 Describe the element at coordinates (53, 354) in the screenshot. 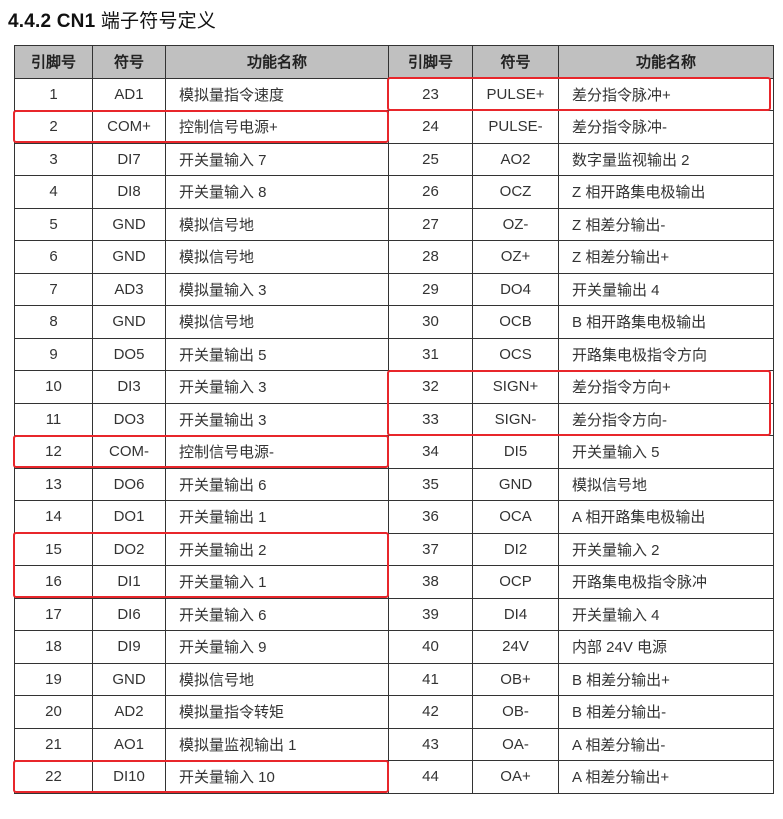

I see `pin-cell: 9` at that location.